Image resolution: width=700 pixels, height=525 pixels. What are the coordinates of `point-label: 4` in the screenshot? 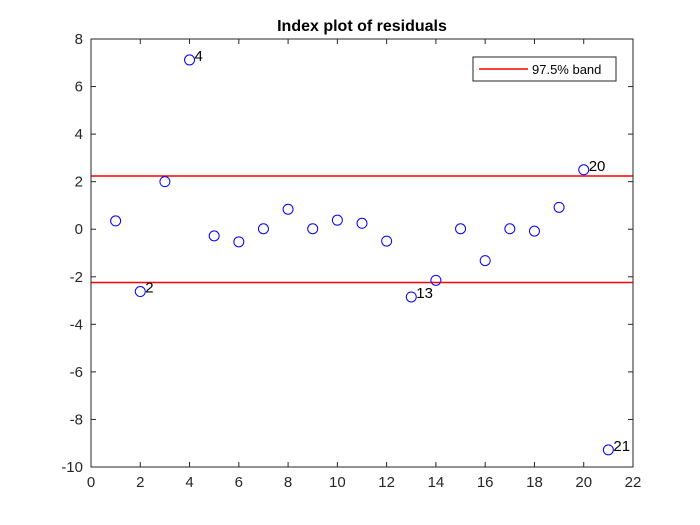 It's located at (199, 56).